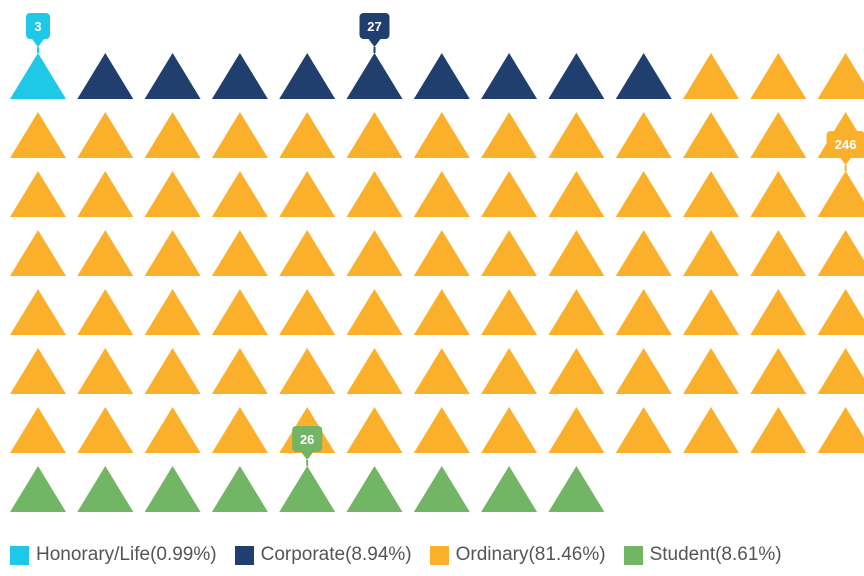 The image size is (864, 576). I want to click on callout-ordinary: 246, so click(845, 151).